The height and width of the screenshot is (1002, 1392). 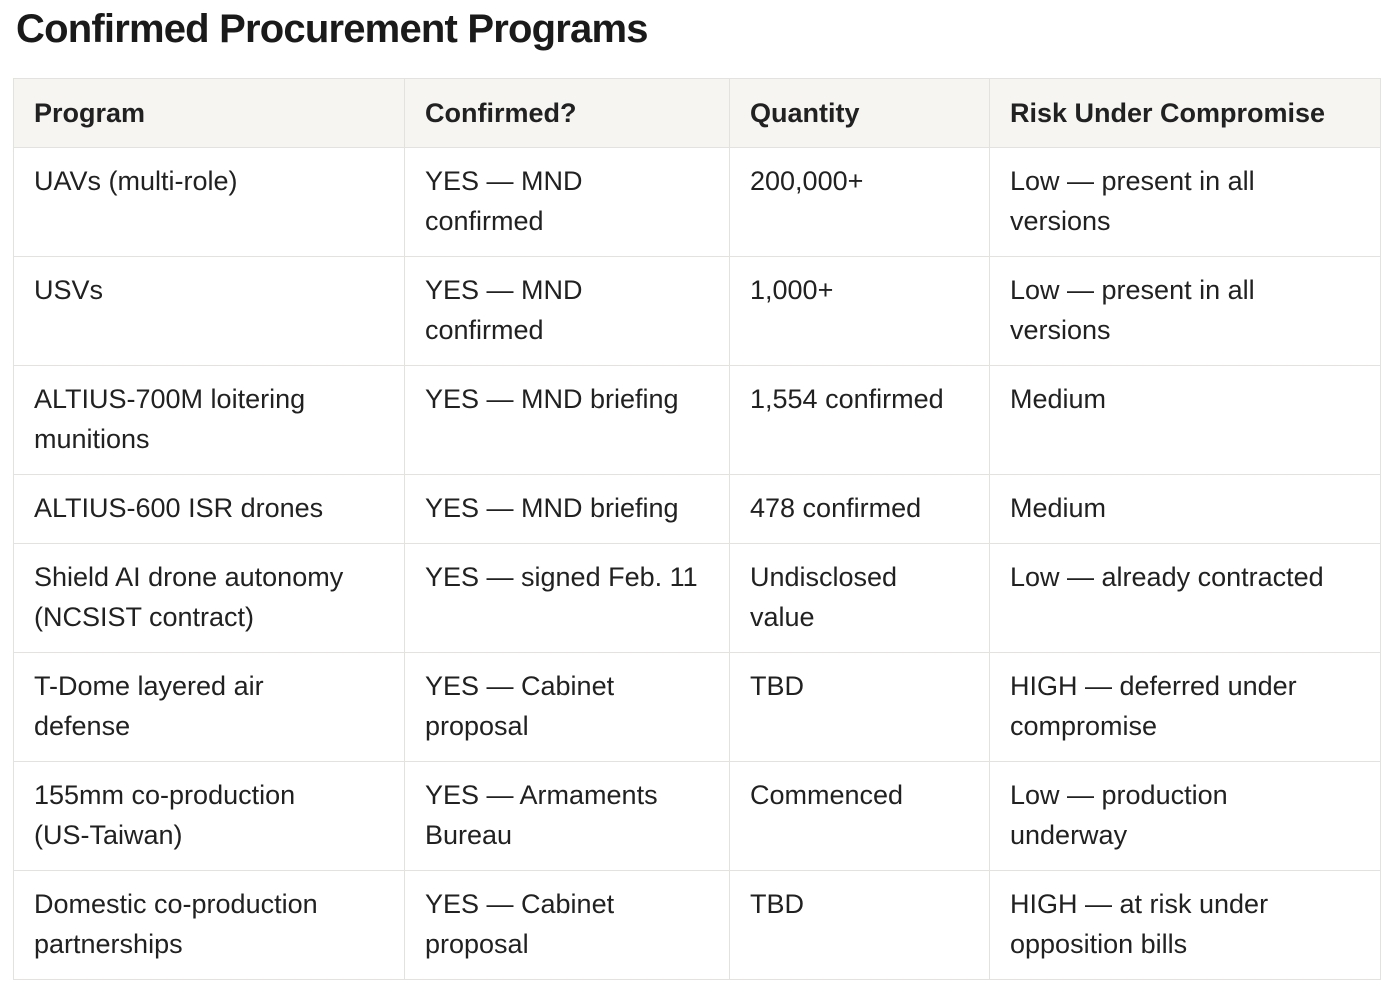 I want to click on program-cell: ALTIUS-600 ISR drones, so click(x=209, y=509).